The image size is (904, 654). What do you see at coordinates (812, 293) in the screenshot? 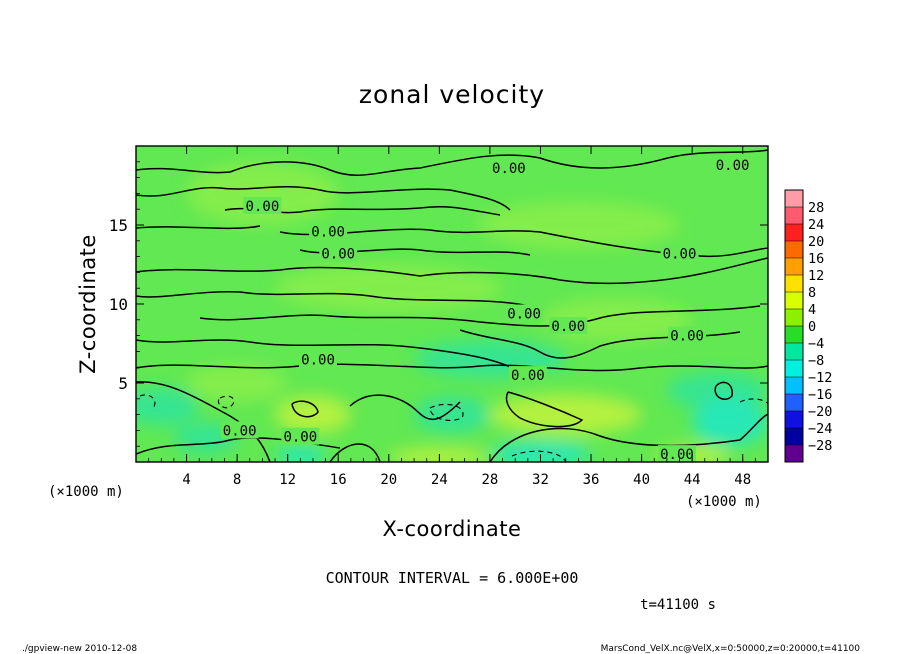
I see `colorbar-label: 8` at bounding box center [812, 293].